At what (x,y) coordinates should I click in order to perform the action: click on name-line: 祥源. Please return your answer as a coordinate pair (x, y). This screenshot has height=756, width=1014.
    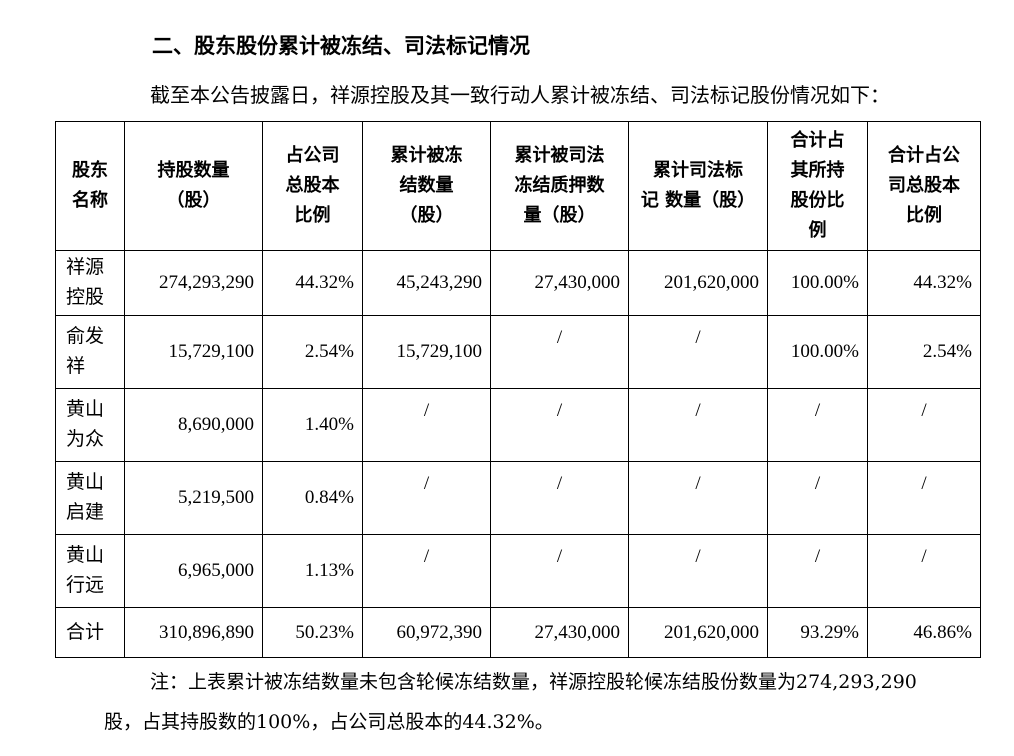
    Looking at the image, I should click on (85, 267).